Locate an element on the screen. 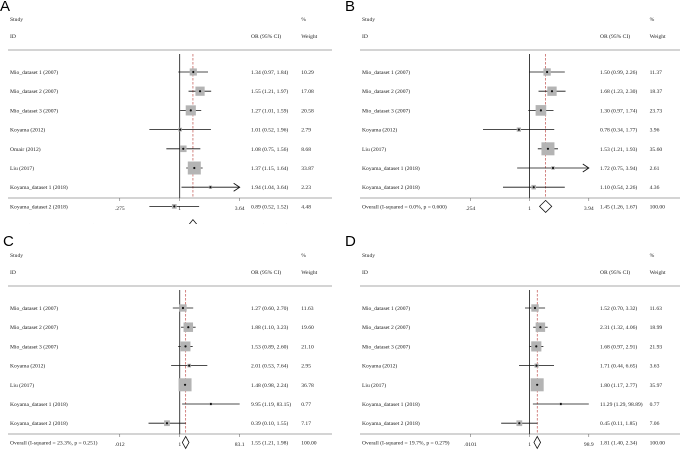 Image resolution: width=685 pixels, height=460 pixels. x-axis-tick-label: 83.1 is located at coordinates (240, 445).